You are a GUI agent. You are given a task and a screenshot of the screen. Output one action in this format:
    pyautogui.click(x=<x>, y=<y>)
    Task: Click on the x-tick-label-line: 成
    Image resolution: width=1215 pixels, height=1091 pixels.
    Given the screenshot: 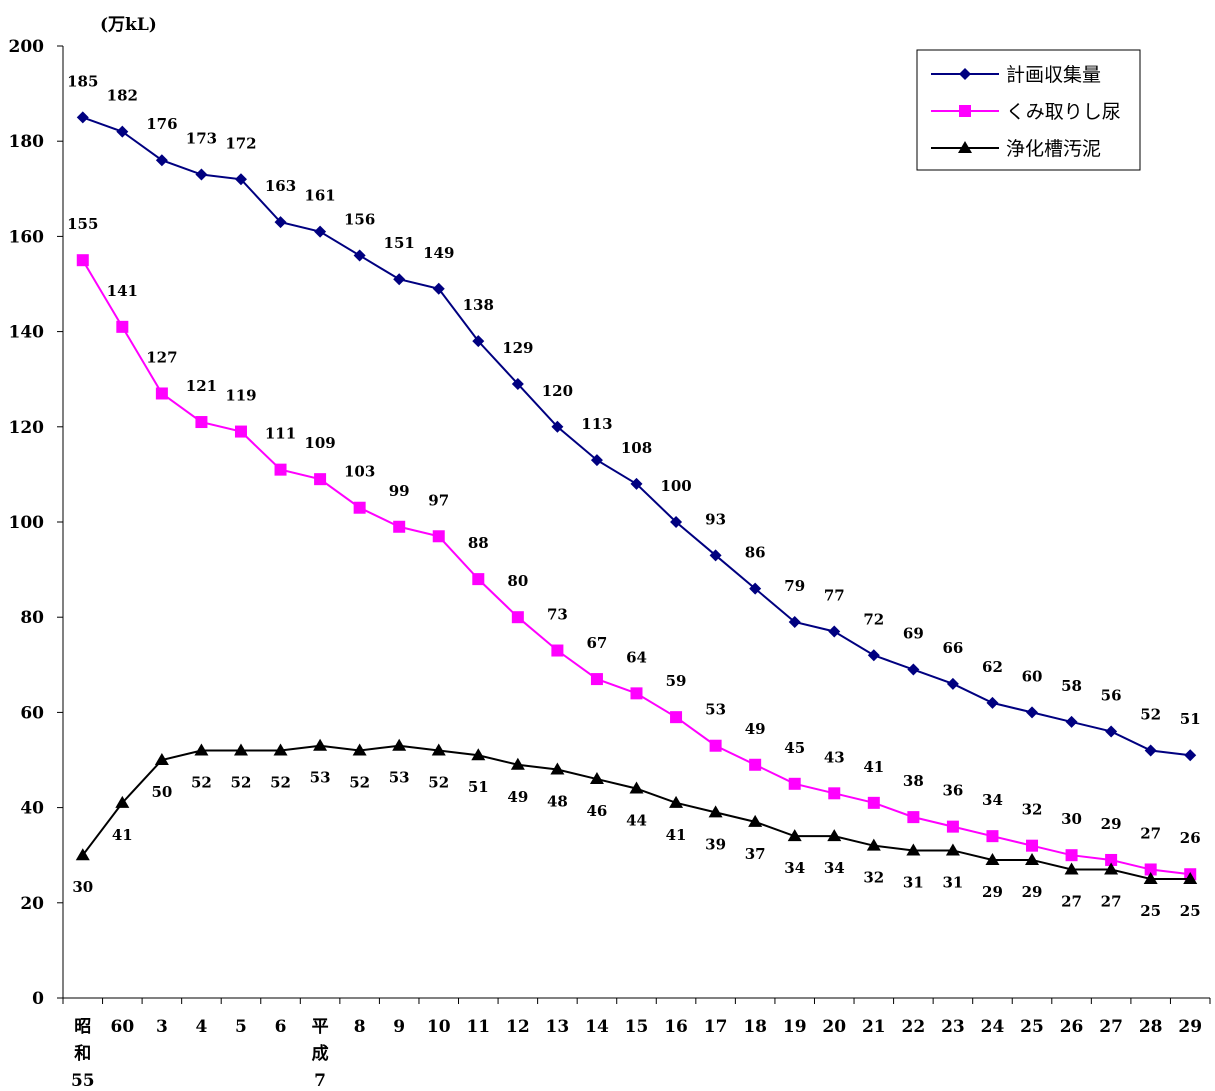 What is the action you would take?
    pyautogui.click(x=320, y=1053)
    